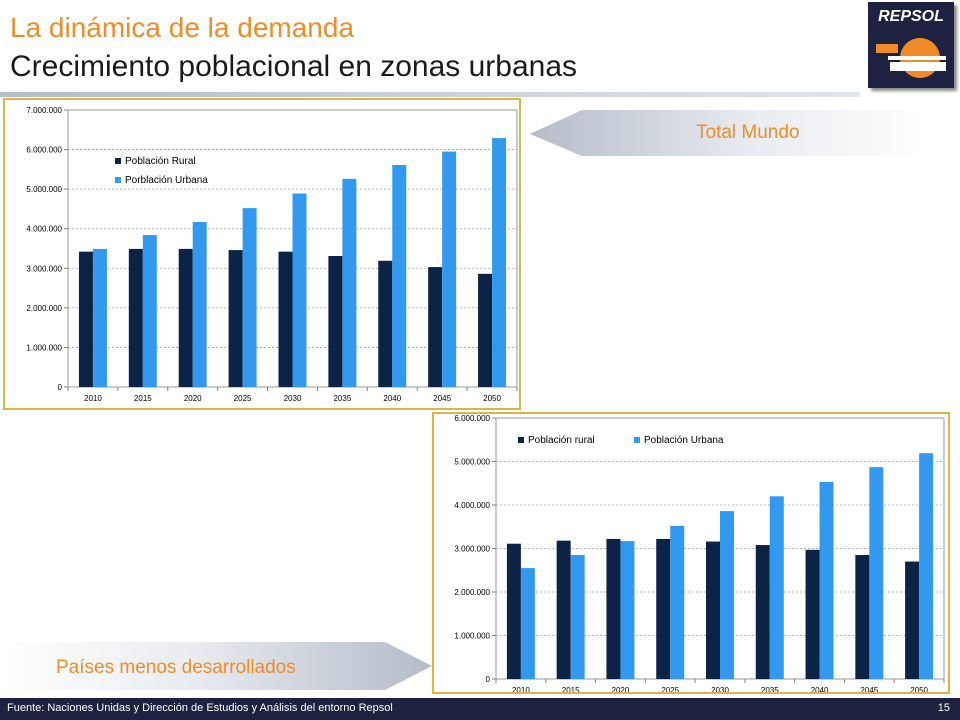 This screenshot has width=960, height=720. Describe the element at coordinates (926, 566) in the screenshot. I see `chart2-bar-urban-2050` at that location.